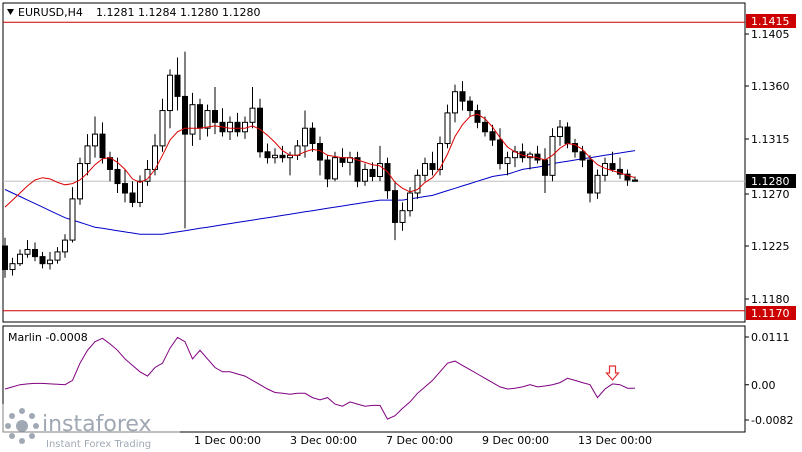 The width and height of the screenshot is (802, 452). I want to click on price-axis-ticks, so click(747, 166).